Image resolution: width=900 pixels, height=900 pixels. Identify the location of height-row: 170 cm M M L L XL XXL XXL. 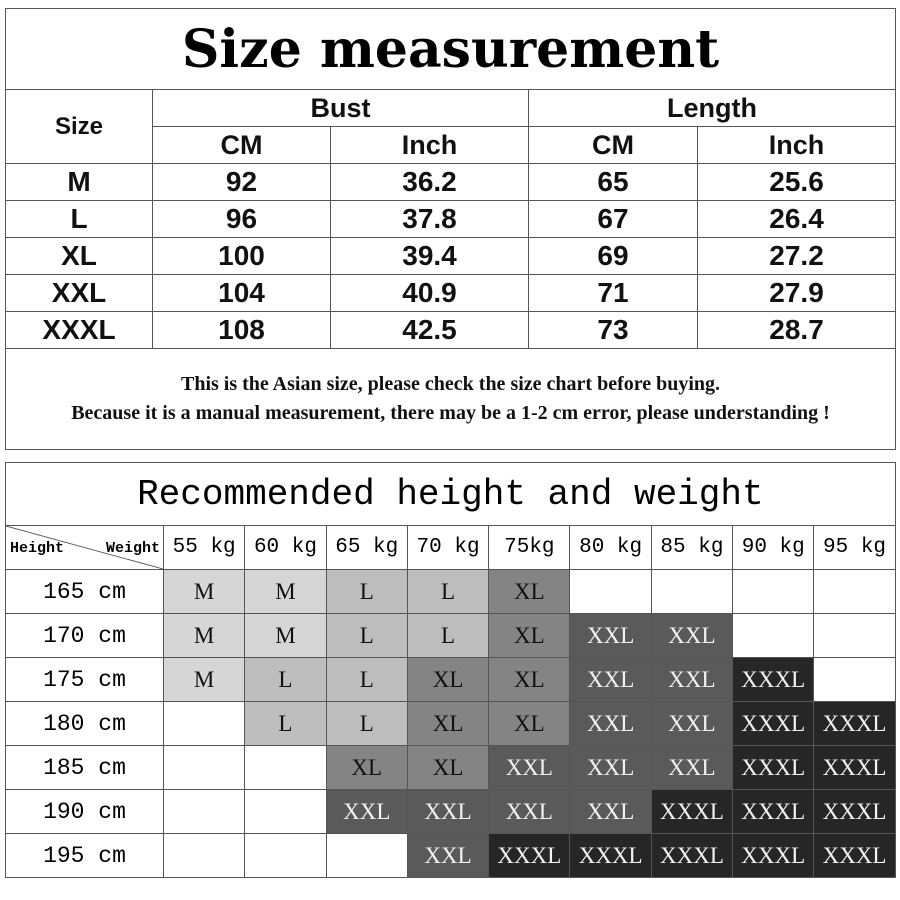
(450, 635).